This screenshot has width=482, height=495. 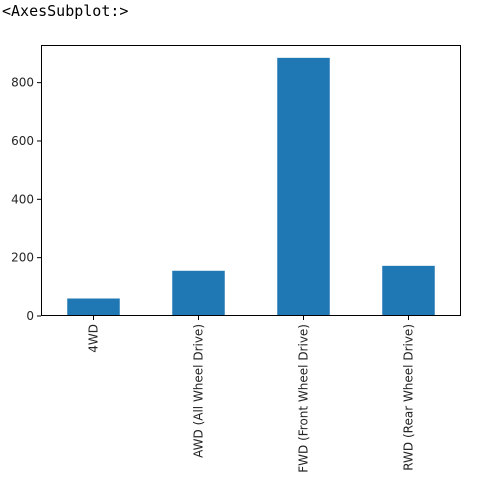 I want to click on y-tick-label-3: 600, so click(x=22, y=141).